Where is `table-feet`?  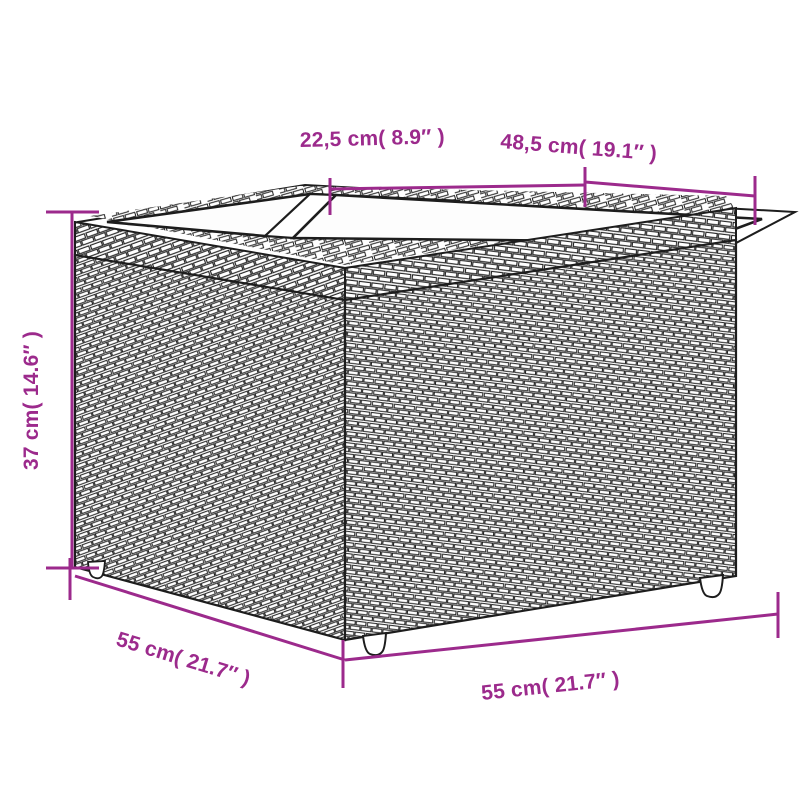
table-feet is located at coordinates (406, 608).